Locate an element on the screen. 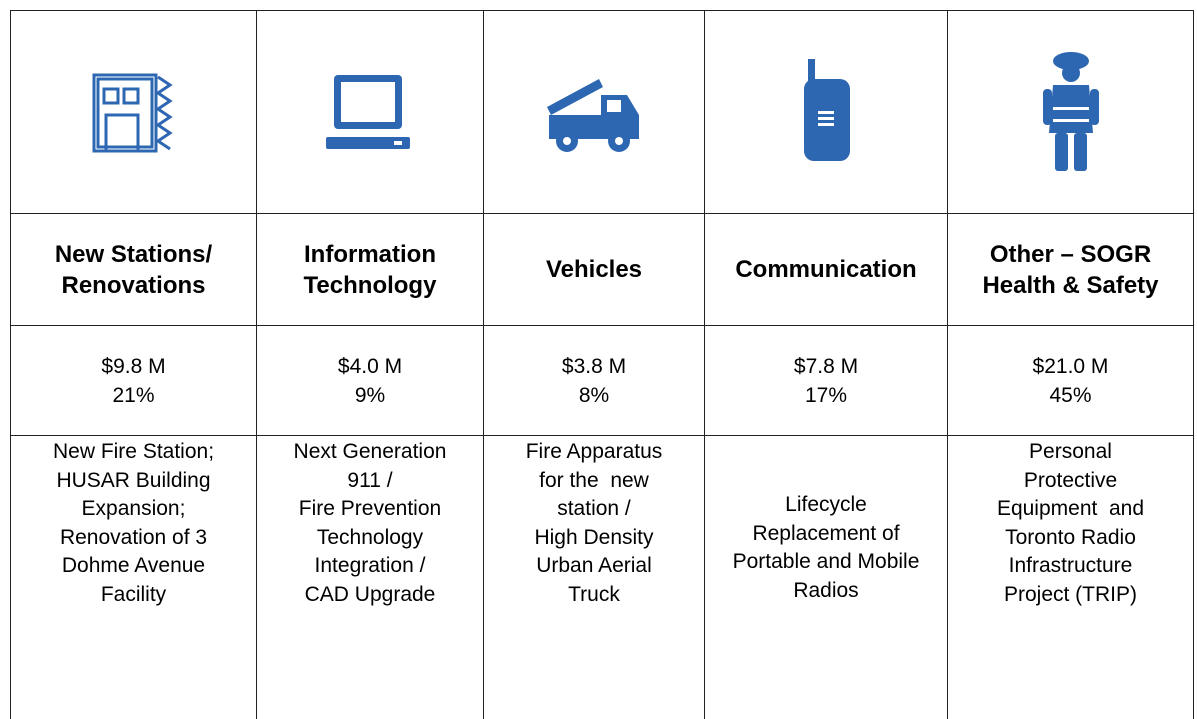 The height and width of the screenshot is (719, 1197). building-icon is located at coordinates (134, 112).